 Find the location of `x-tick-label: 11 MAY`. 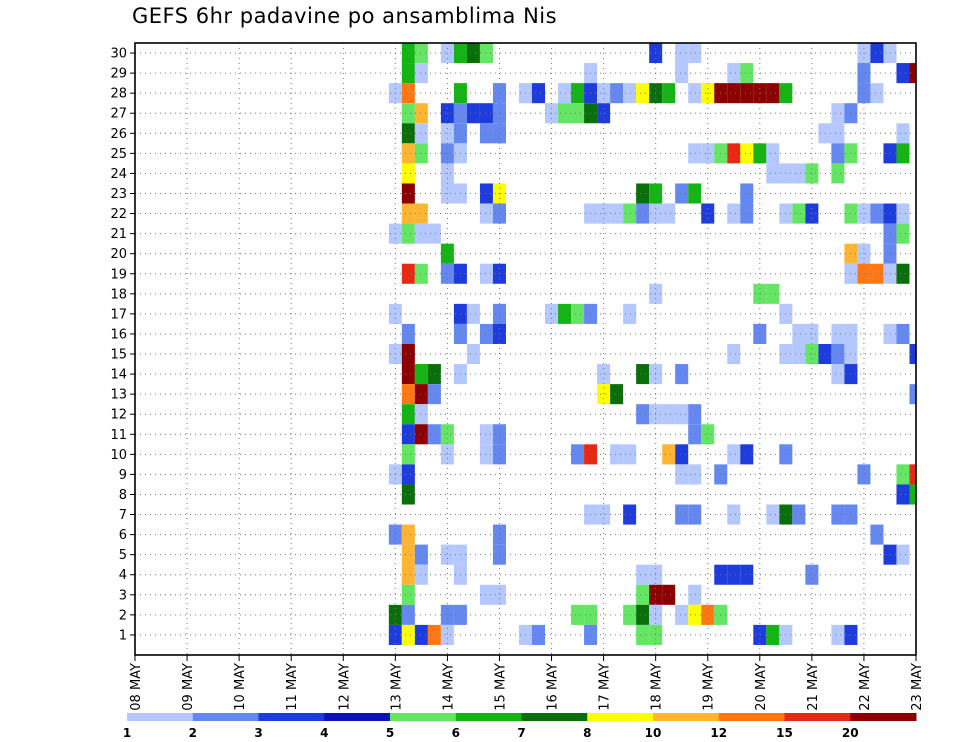

x-tick-label: 11 MAY is located at coordinates (292, 687).